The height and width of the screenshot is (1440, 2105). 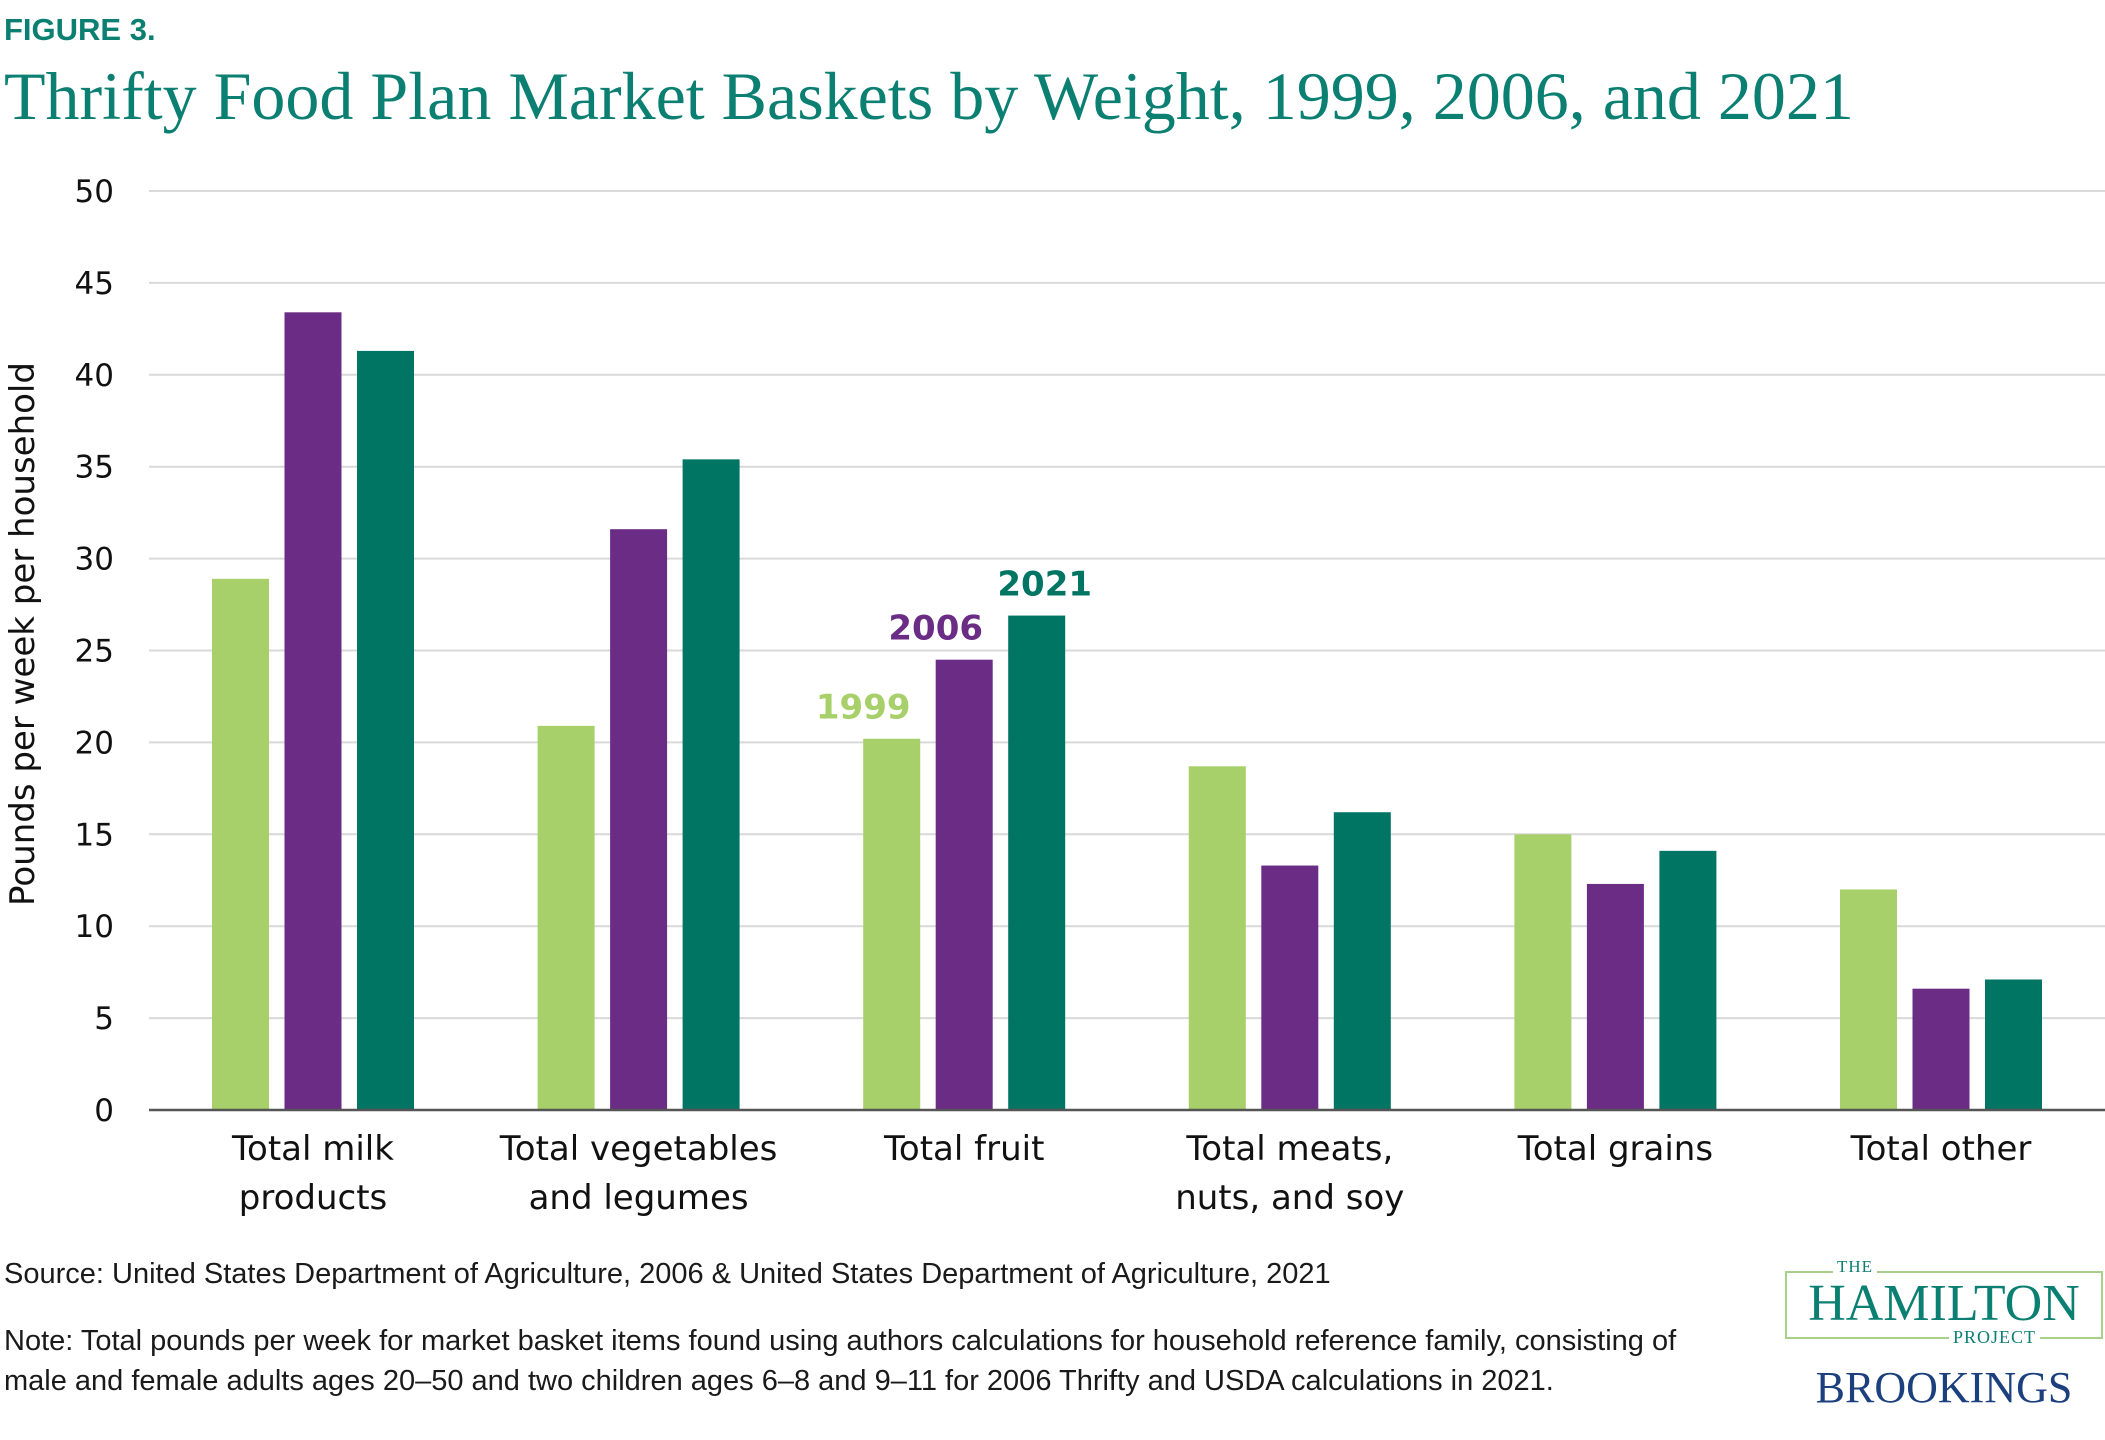 What do you see at coordinates (935, 629) in the screenshot?
I see `series-label-2006: 2006` at bounding box center [935, 629].